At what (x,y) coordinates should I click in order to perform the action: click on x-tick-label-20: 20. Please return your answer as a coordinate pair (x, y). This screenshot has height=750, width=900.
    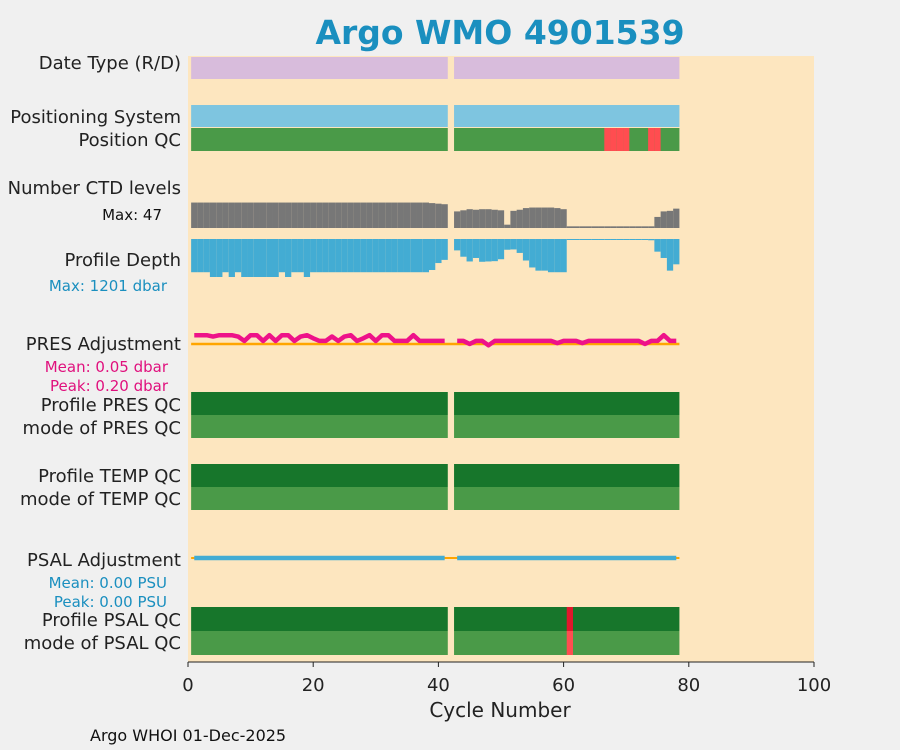
    Looking at the image, I should click on (313, 685).